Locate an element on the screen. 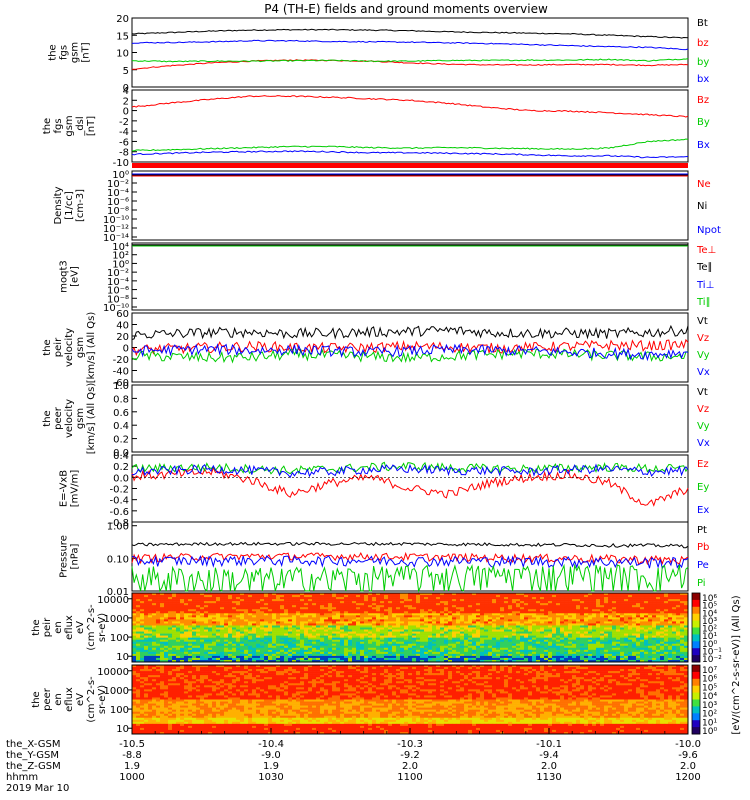 This screenshot has height=800, width=750. x-tick-label: 1200 is located at coordinates (687, 777).